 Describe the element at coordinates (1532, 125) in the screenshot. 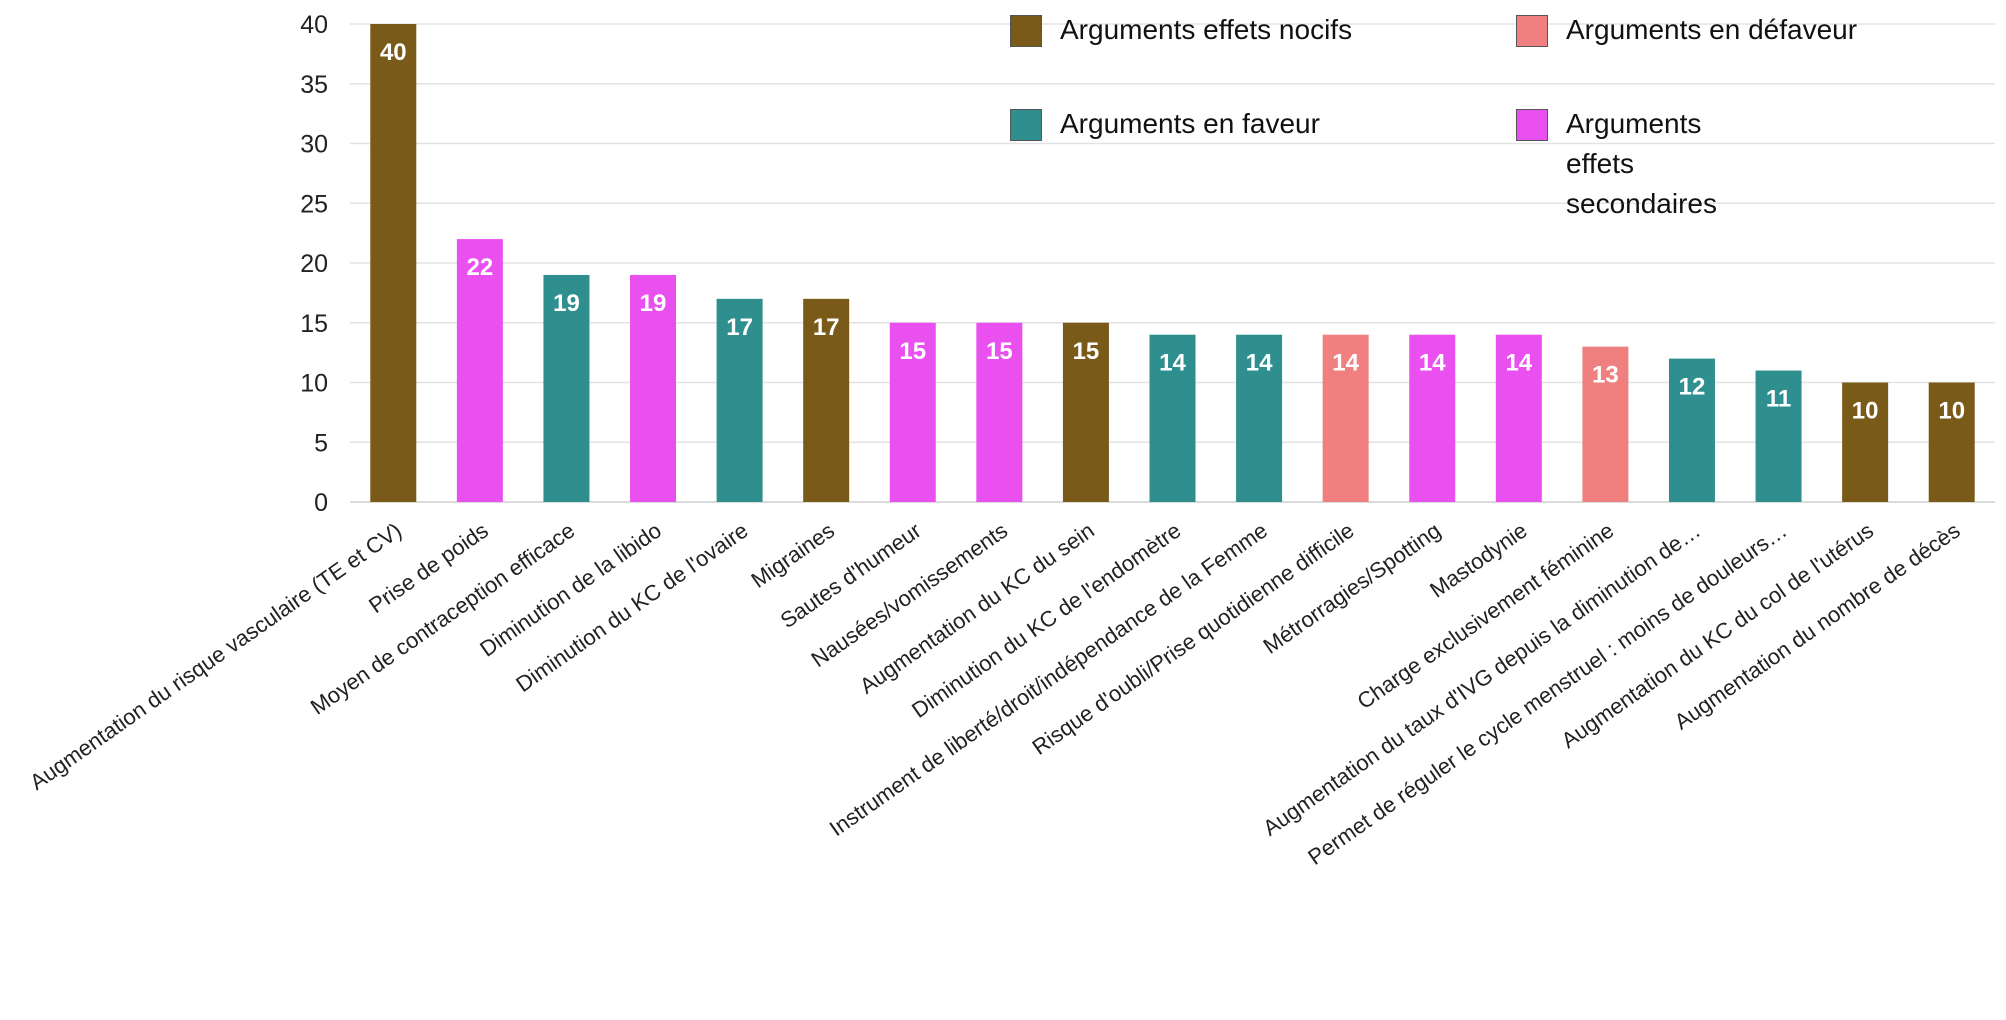

I see `legend-swatch-secondaires` at that location.